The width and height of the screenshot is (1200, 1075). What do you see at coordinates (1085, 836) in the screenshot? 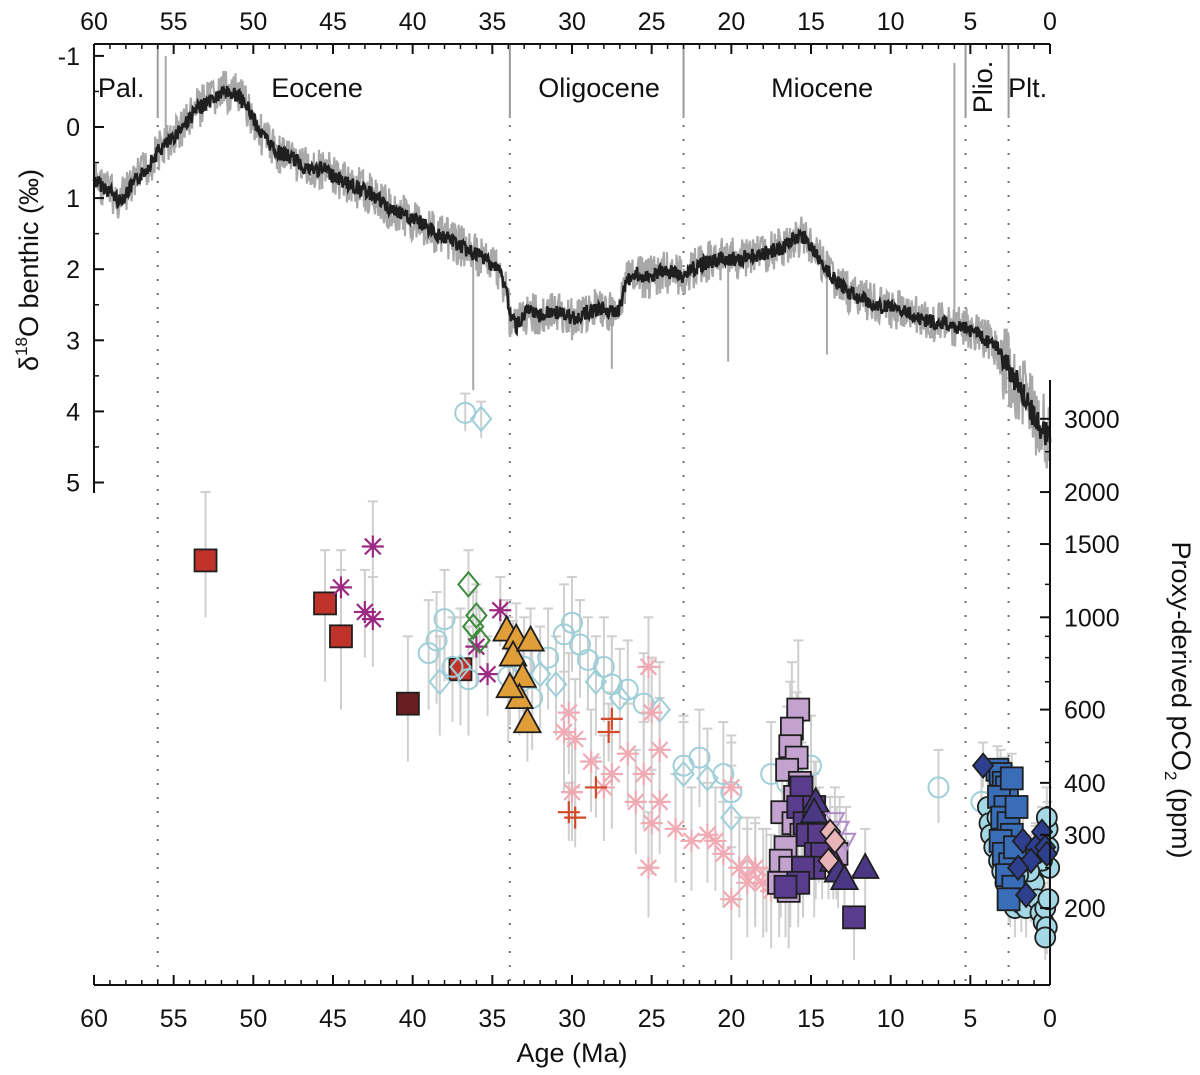
I see `right-tick-label: 300` at bounding box center [1085, 836].